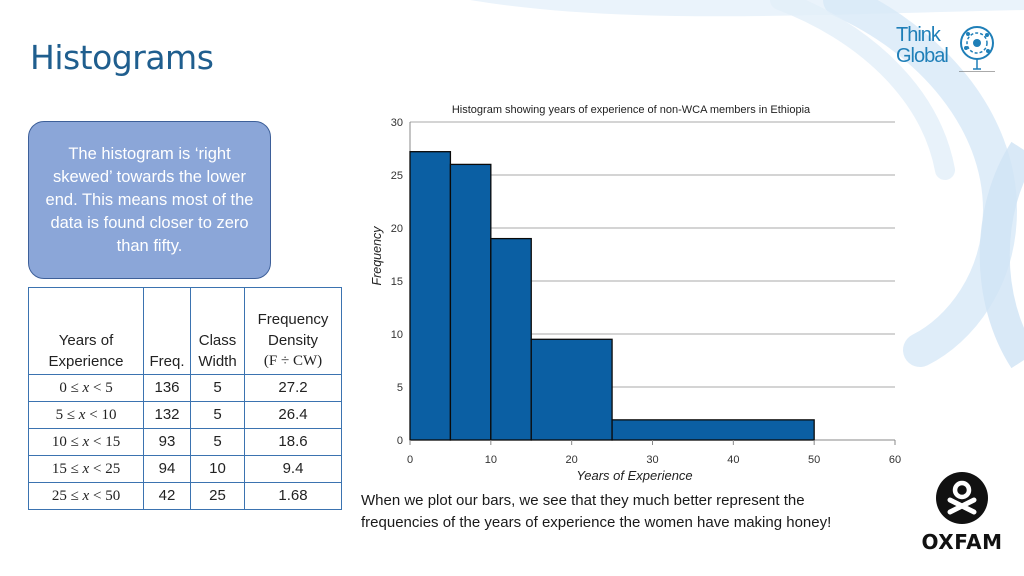  I want to click on table-row: 10 ≤ x < 15 93 5 18.6, so click(185, 442).